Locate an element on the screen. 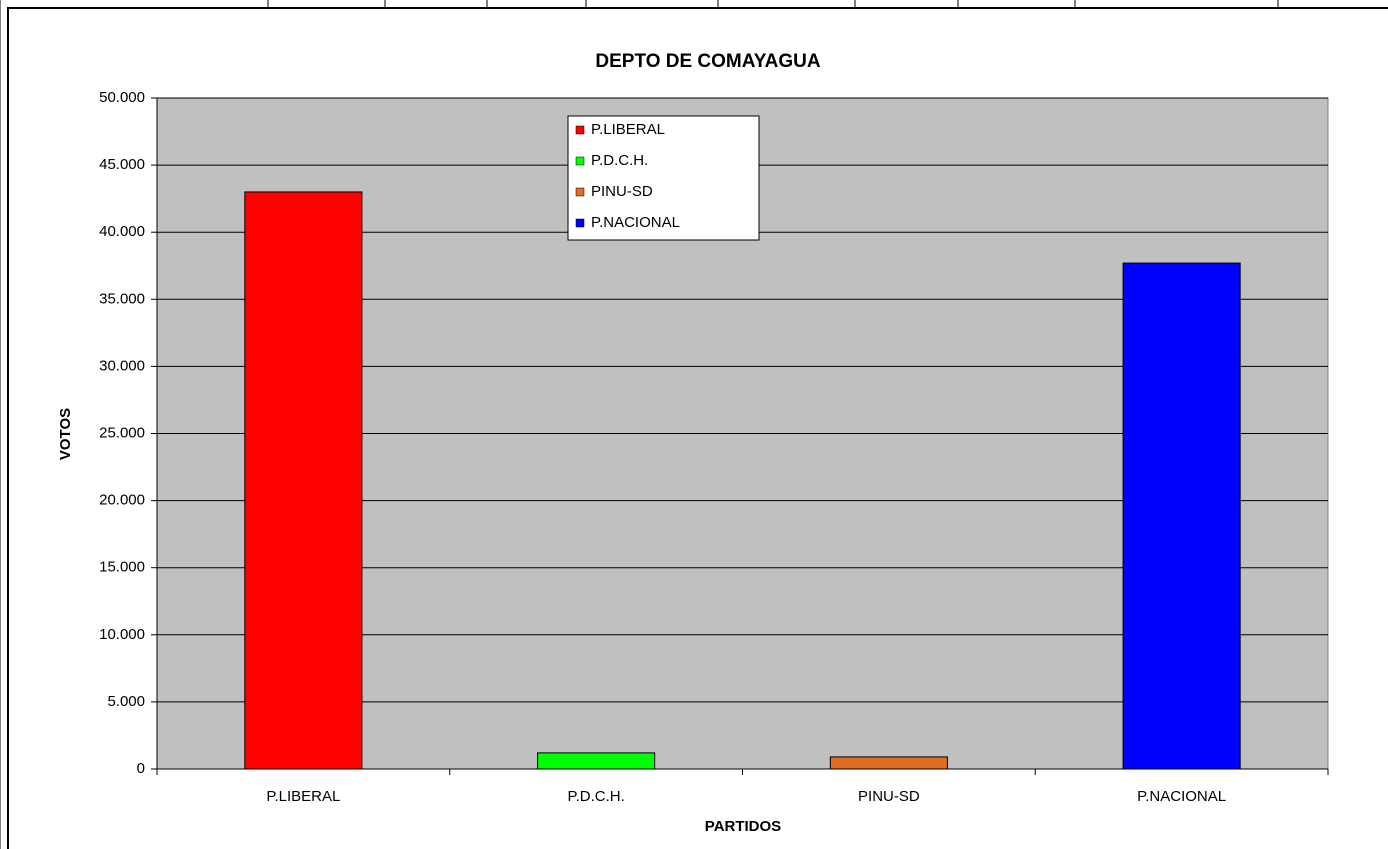  y-tick-label: 10.000 is located at coordinates (122, 634).